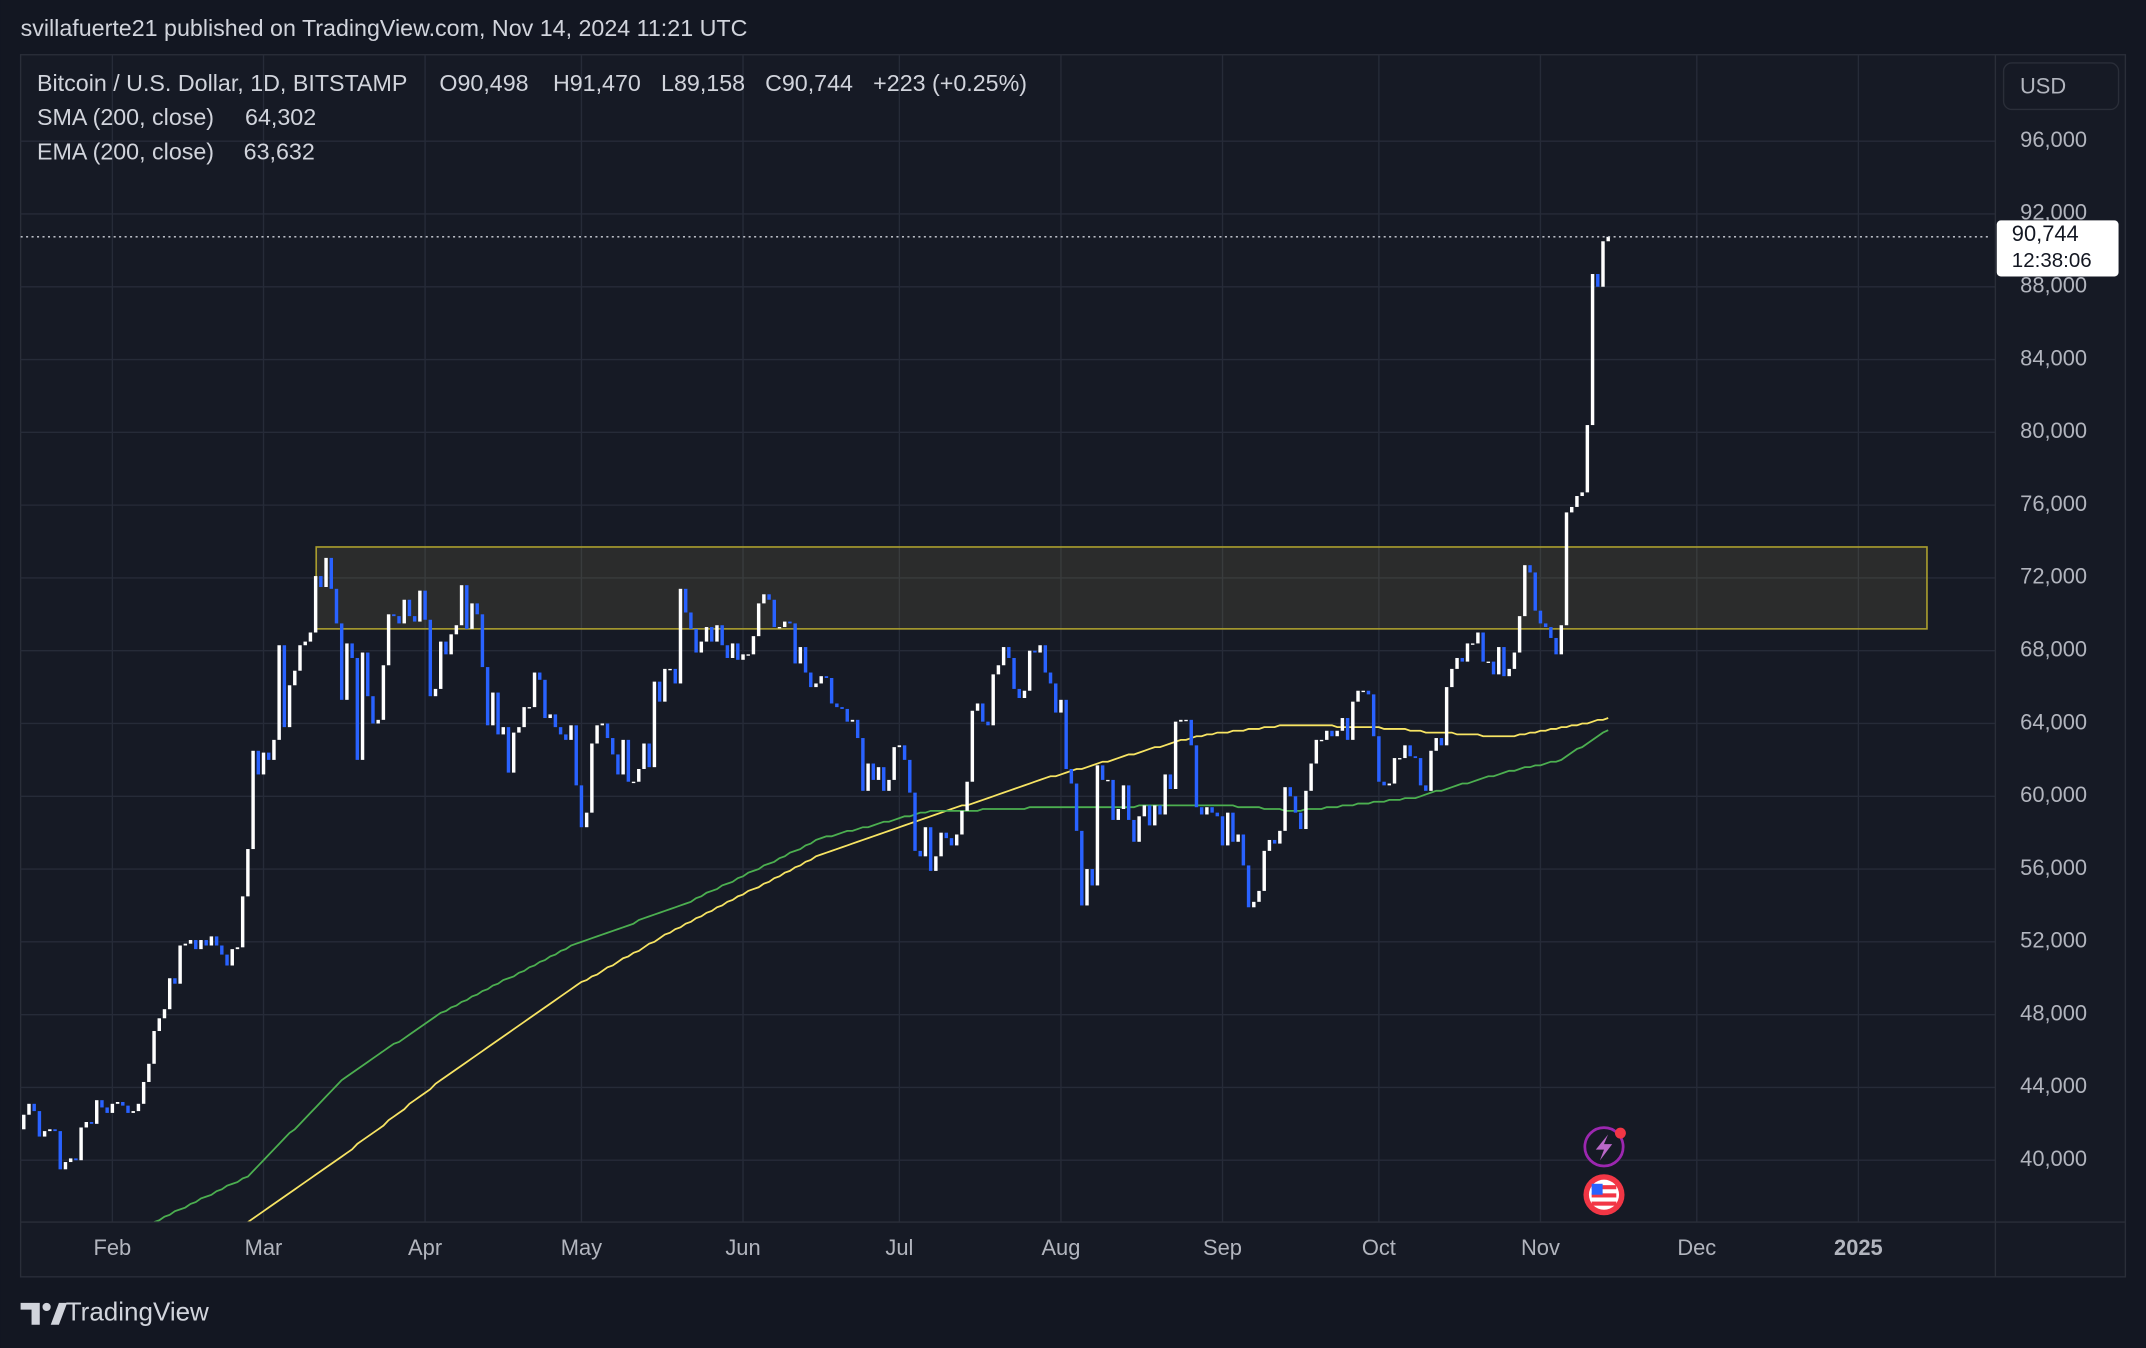 This screenshot has width=2146, height=1348. I want to click on ohlc-low: L89,158, so click(703, 83).